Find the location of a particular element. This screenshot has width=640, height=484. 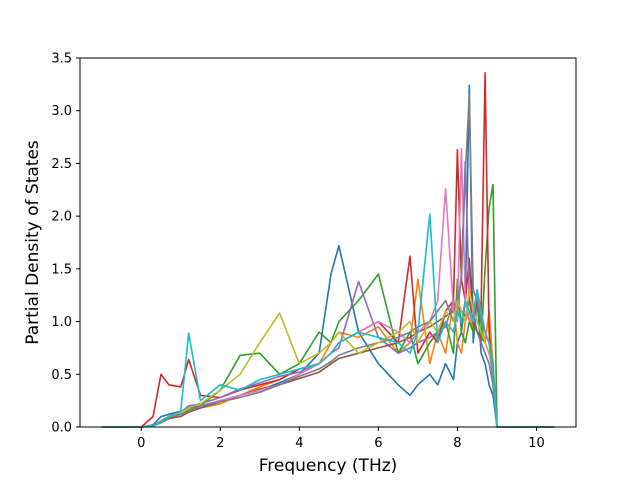

x-tick-label: 0 is located at coordinates (141, 443).